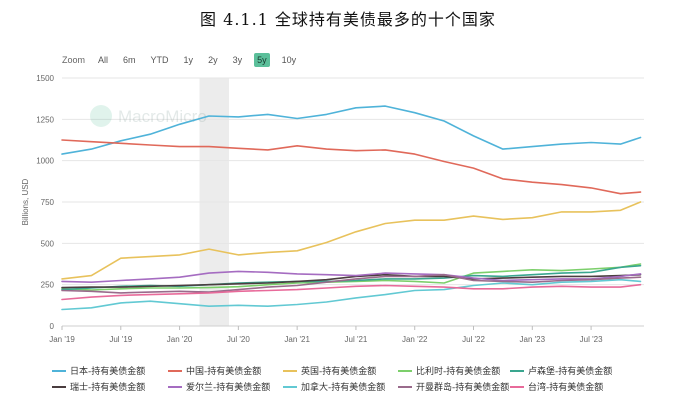 Image resolution: width=696 pixels, height=407 pixels. What do you see at coordinates (48, 243) in the screenshot?
I see `y-tick-label: 500` at bounding box center [48, 243].